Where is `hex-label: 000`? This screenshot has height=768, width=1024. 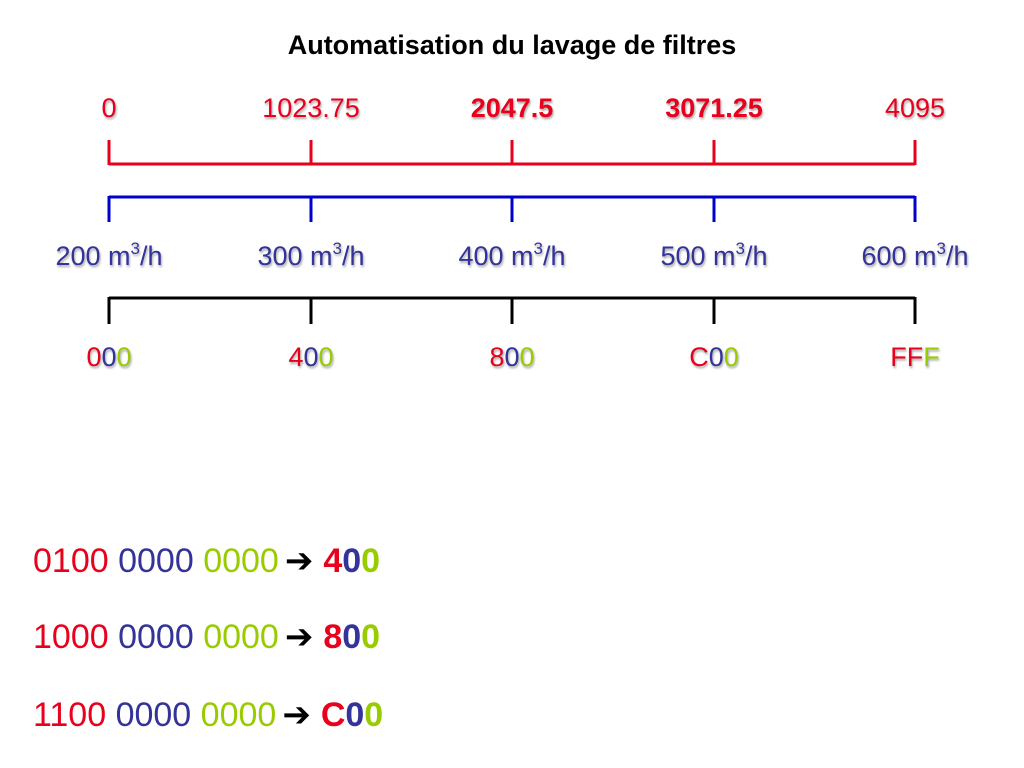 hex-label: 000 is located at coordinates (109, 357).